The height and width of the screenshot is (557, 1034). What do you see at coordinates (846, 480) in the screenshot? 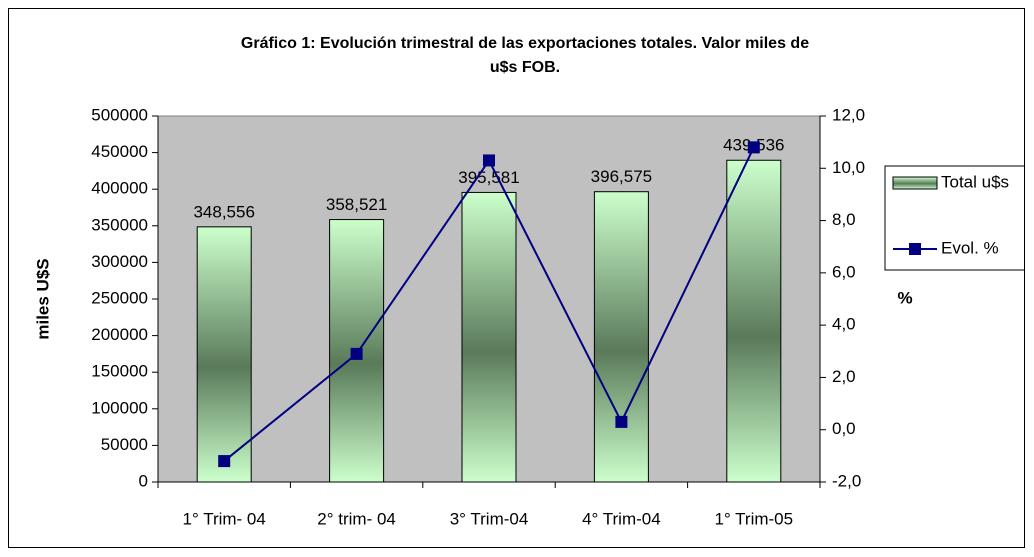
I see `y2-tick-label: -2,0` at bounding box center [846, 480].